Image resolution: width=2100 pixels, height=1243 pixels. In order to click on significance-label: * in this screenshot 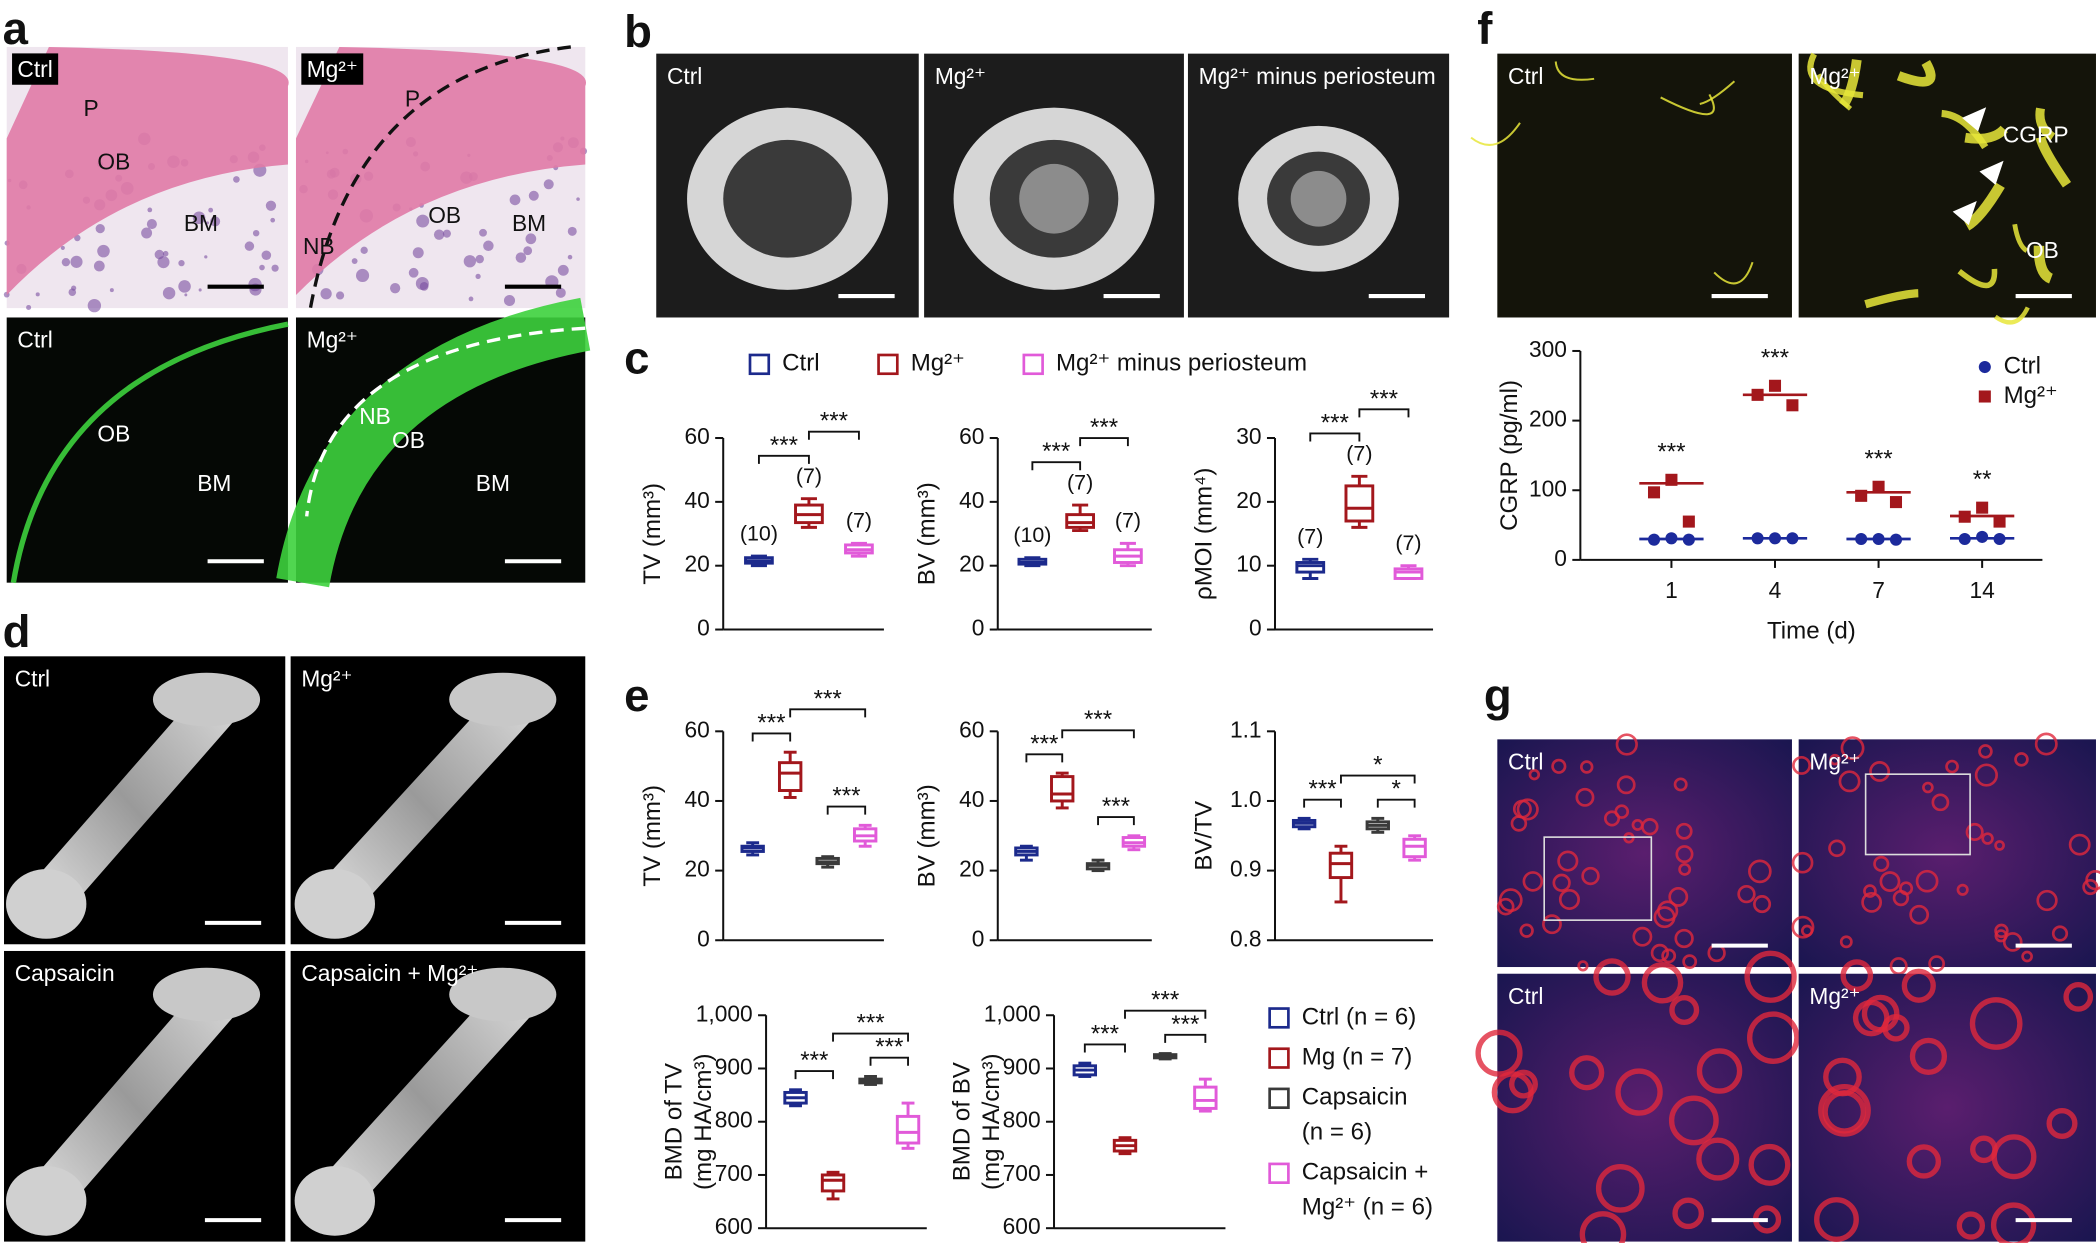, I will do `click(1377, 765)`.